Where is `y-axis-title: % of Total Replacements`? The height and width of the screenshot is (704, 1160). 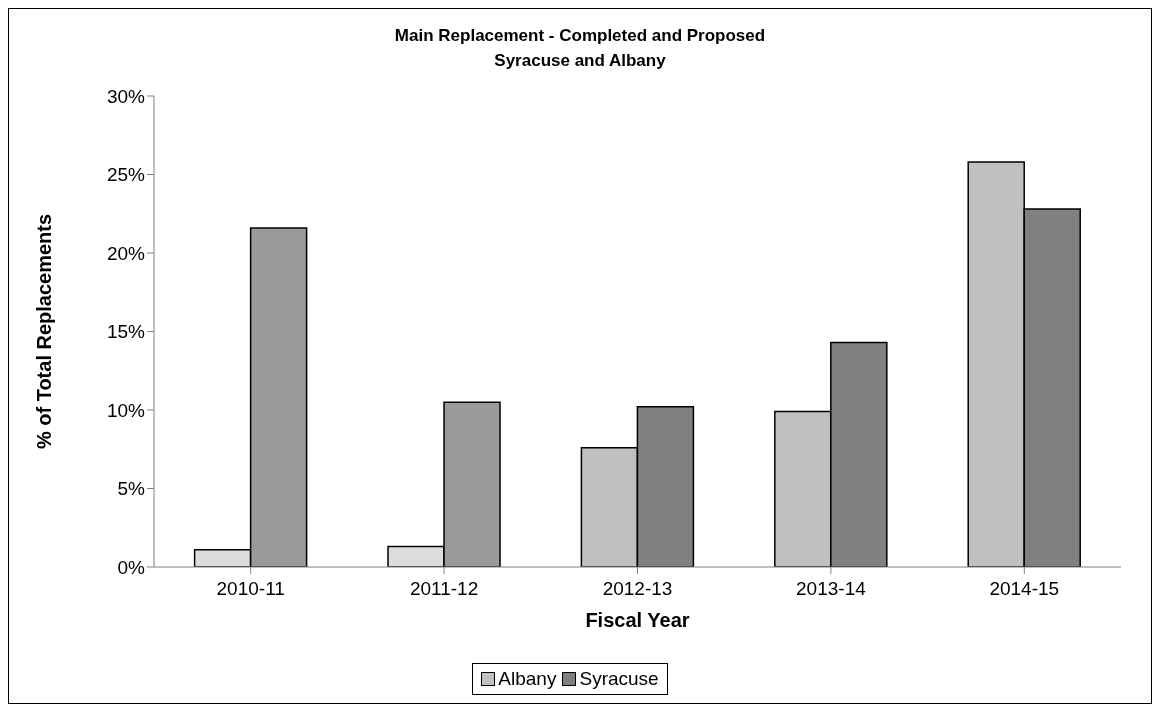 y-axis-title: % of Total Replacements is located at coordinates (44, 331).